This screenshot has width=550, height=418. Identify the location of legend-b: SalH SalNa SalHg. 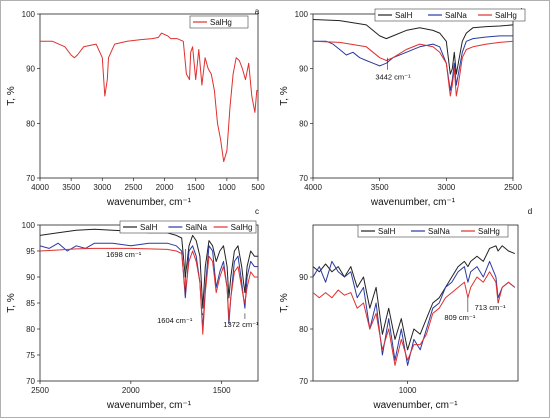
(450, 15).